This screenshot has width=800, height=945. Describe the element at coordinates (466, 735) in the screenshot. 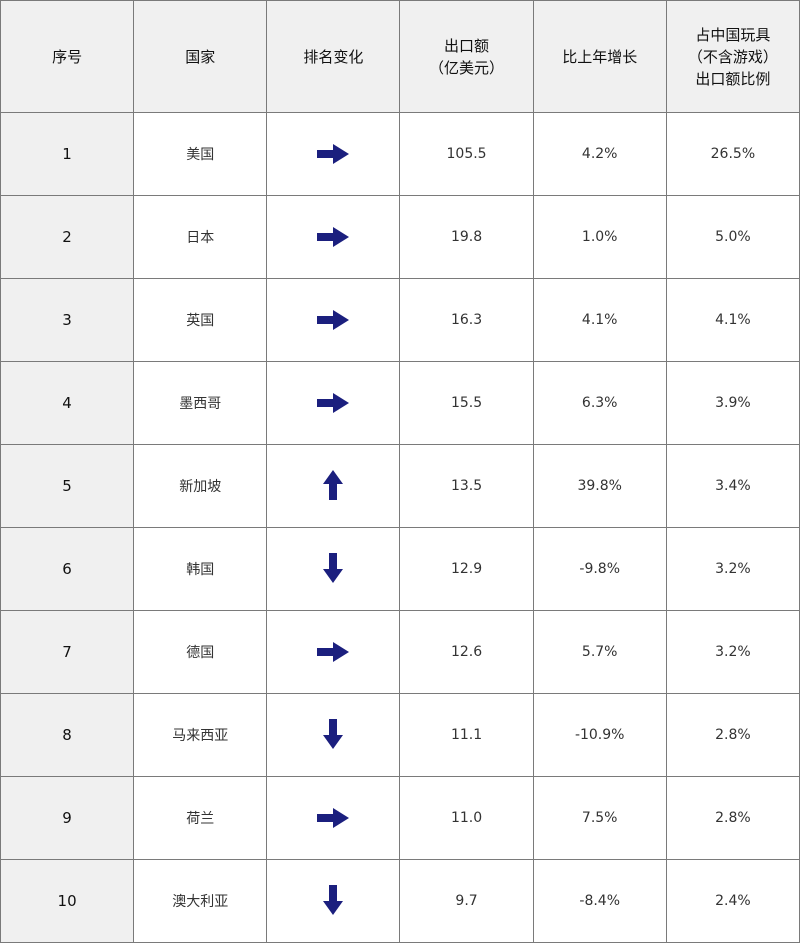

I see `export-cell: 11.1` at that location.